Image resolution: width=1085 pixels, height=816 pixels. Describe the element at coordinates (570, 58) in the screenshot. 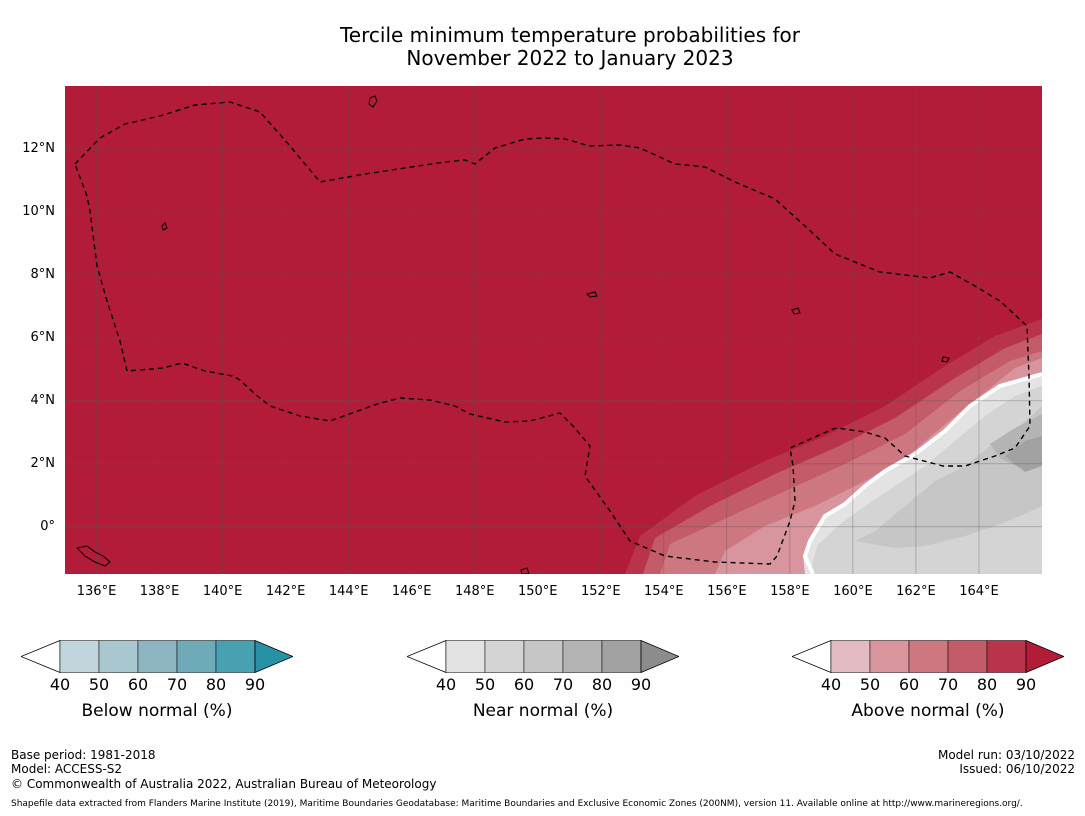

I see `map-title-line-2: November 2022 to January 2023` at that location.